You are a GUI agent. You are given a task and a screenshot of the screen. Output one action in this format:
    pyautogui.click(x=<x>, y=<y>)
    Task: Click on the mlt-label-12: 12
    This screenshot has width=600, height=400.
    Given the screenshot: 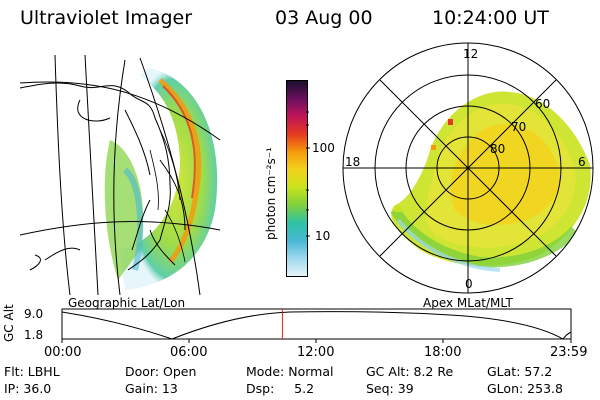 What is the action you would take?
    pyautogui.click(x=471, y=54)
    